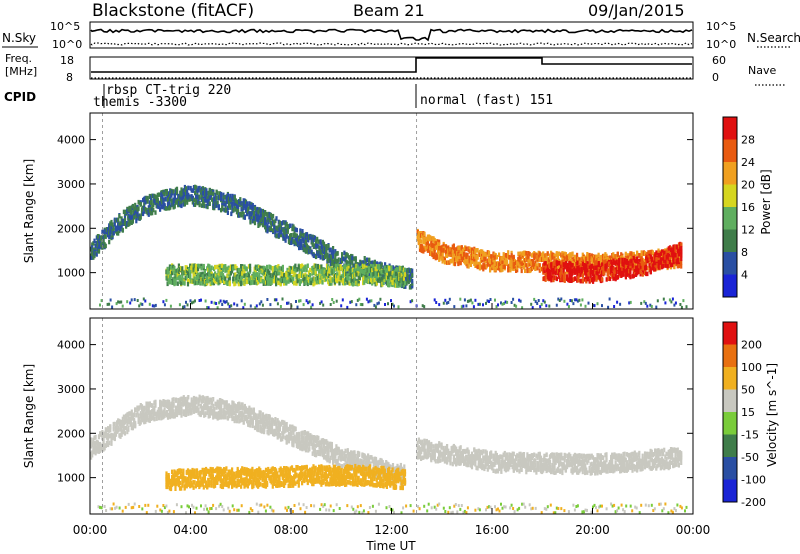 The image size is (800, 554). I want to click on freq-line, so click(391, 65).